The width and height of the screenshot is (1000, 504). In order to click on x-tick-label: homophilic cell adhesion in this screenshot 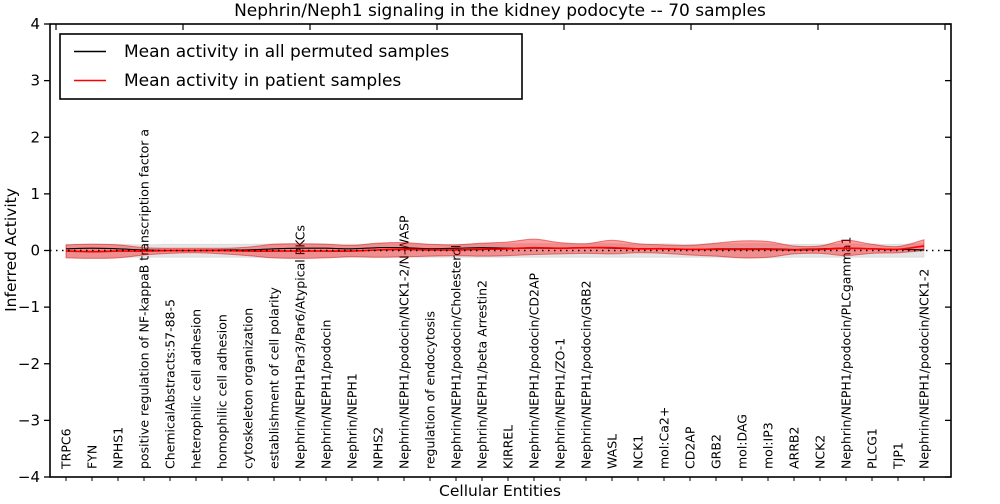, I will do `click(222, 391)`.